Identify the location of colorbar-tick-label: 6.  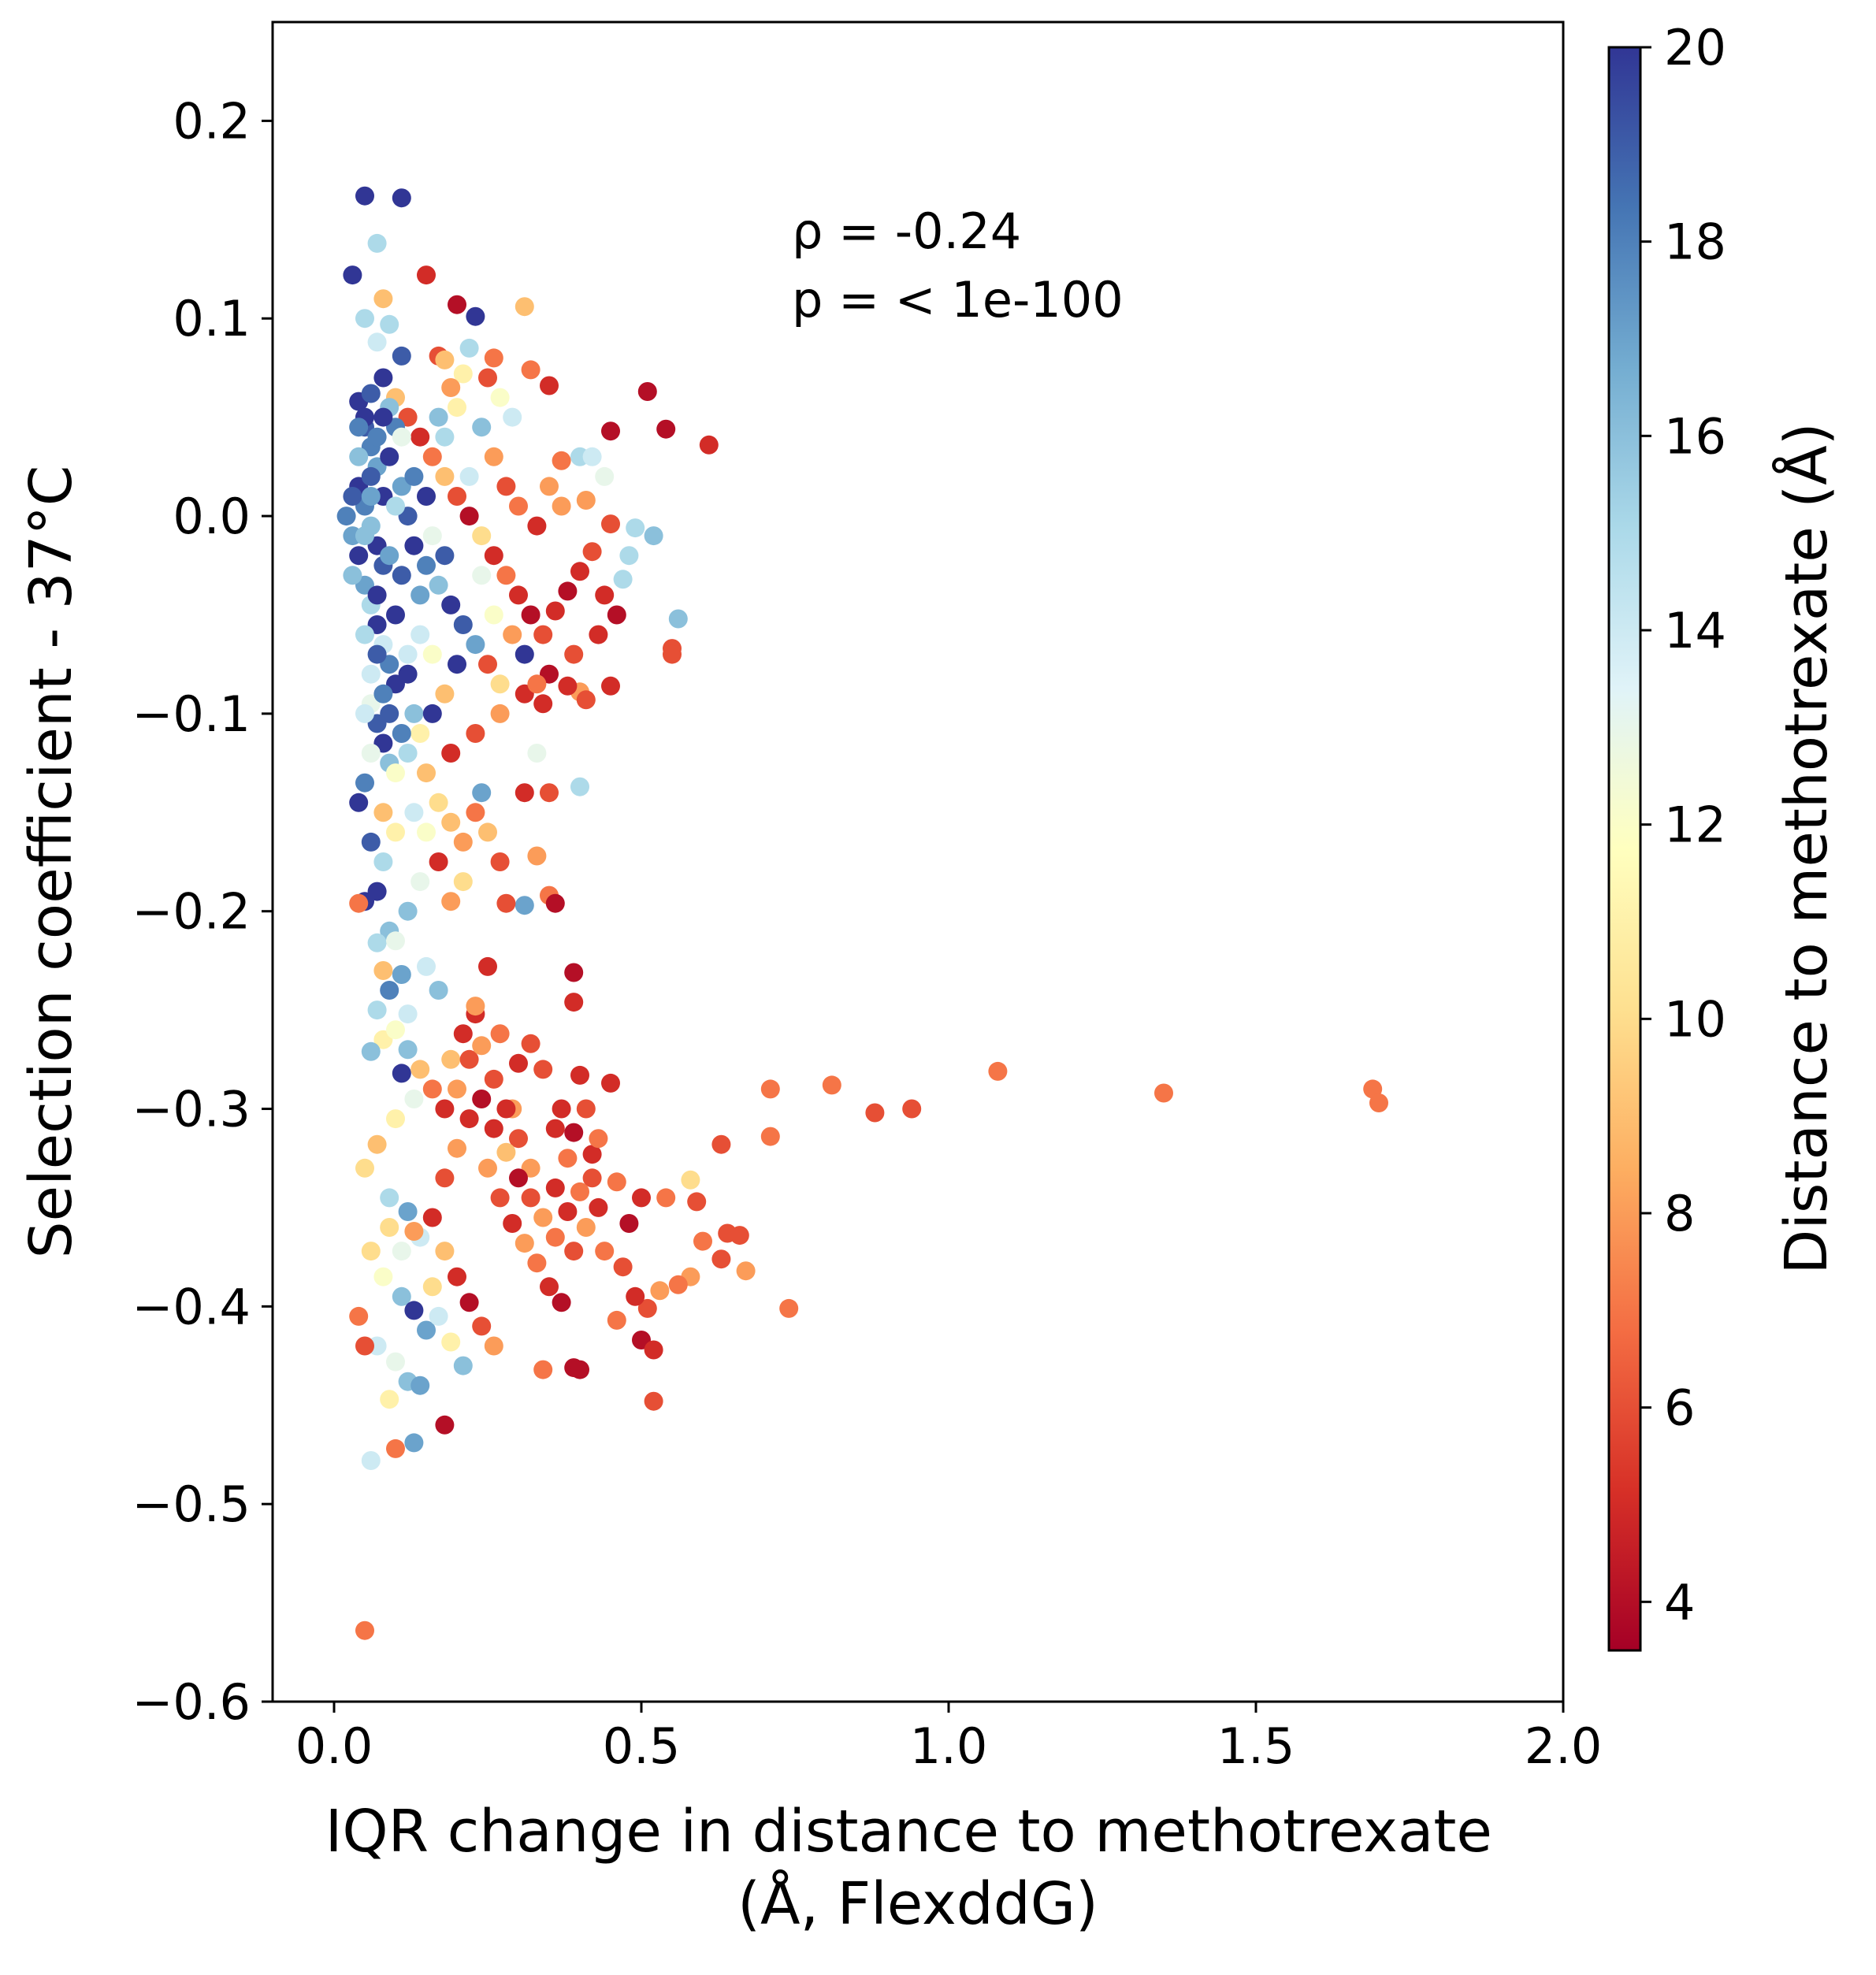
(1679, 1408).